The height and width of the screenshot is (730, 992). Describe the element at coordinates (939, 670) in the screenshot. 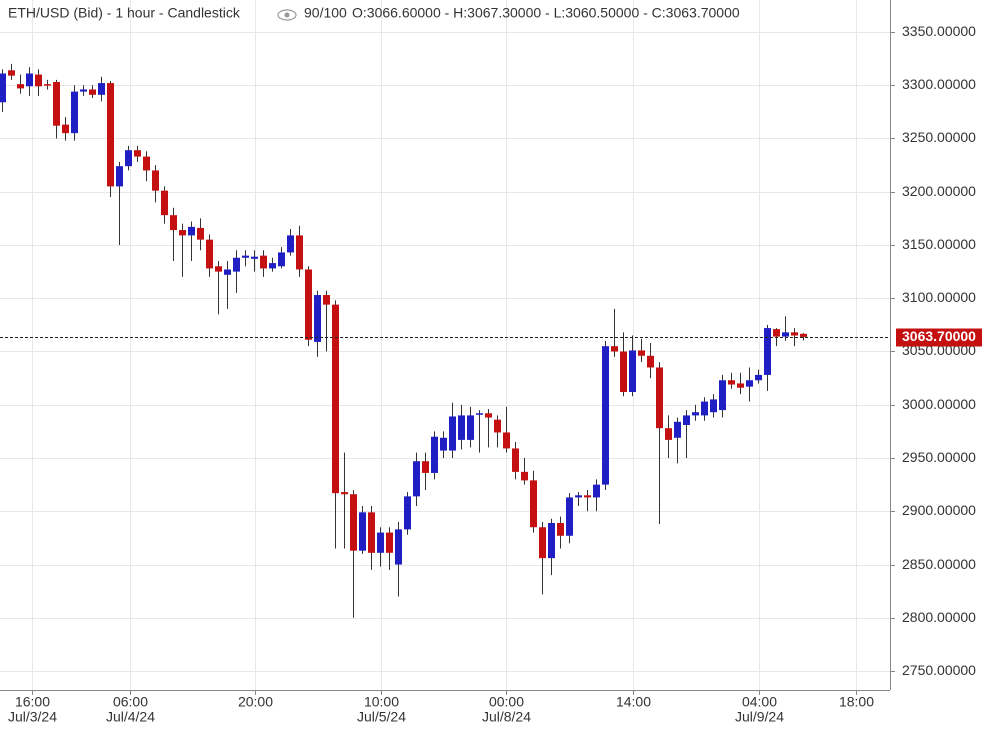

I see `y-tick-label: 2750.00000` at that location.